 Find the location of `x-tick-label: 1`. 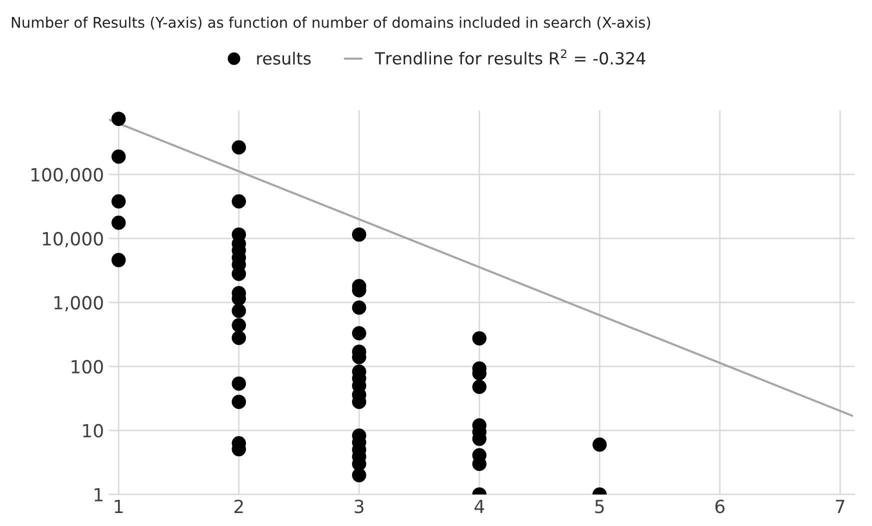

x-tick-label: 1 is located at coordinates (118, 507).